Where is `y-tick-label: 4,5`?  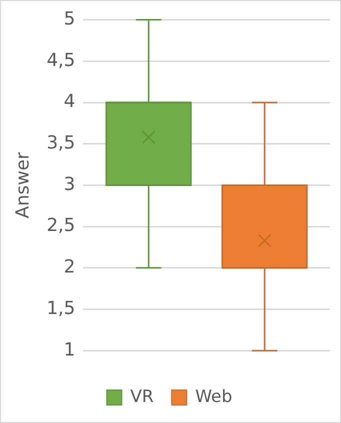 y-tick-label: 4,5 is located at coordinates (61, 60).